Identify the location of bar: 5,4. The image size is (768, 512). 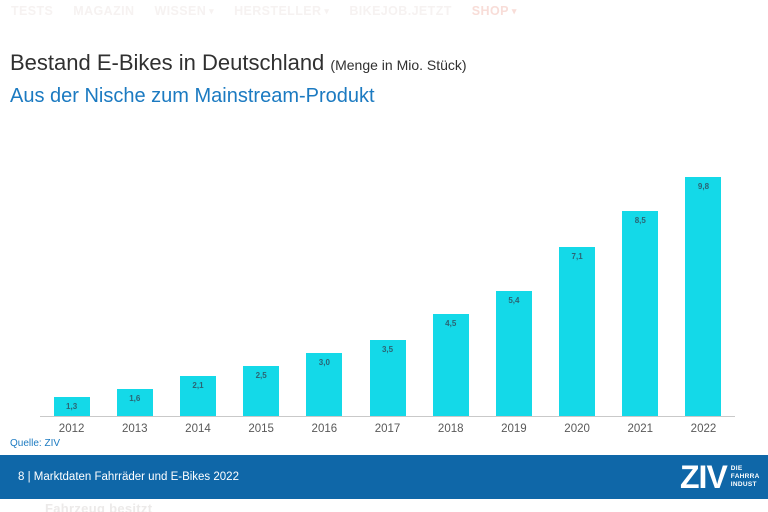
(513, 353).